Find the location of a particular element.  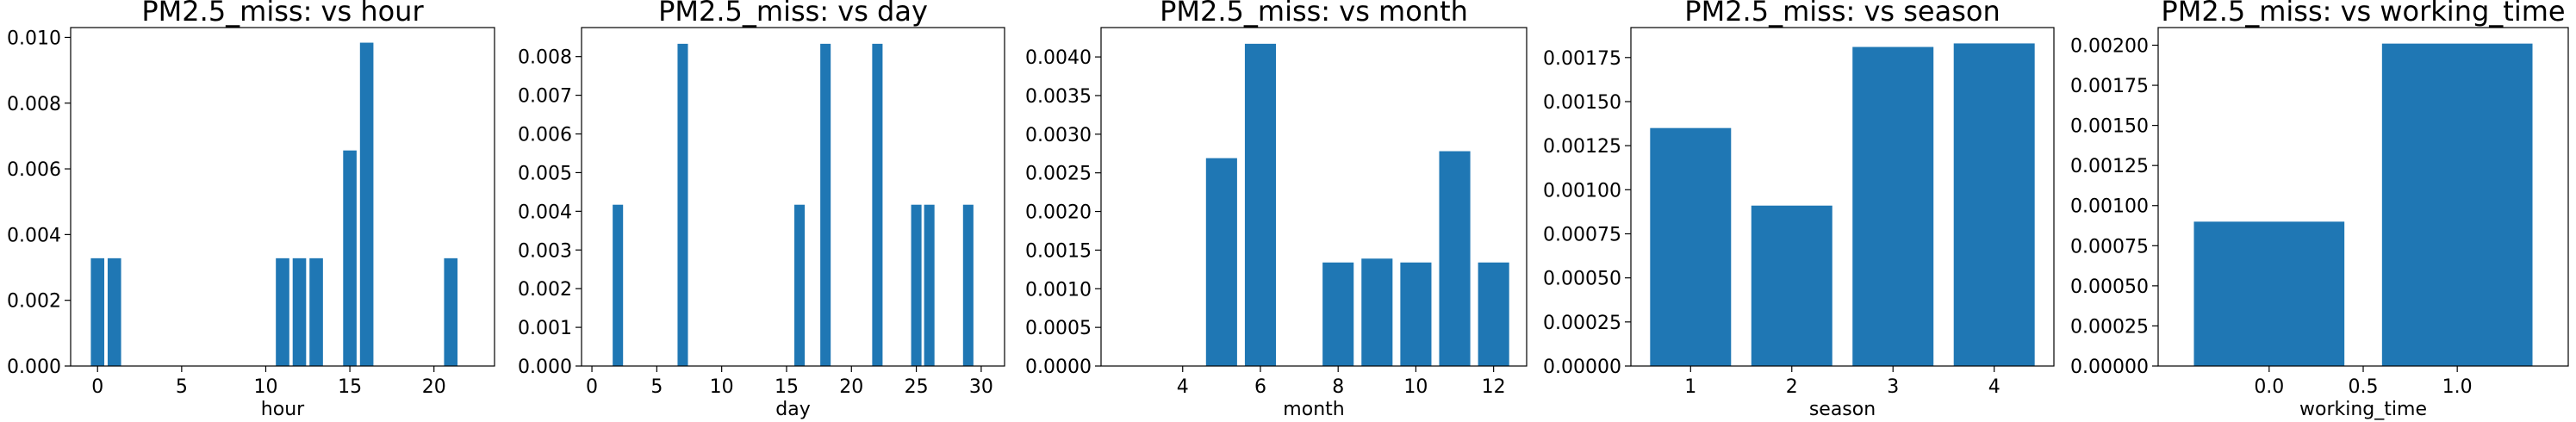

x-tick-label: 15 is located at coordinates (350, 387).